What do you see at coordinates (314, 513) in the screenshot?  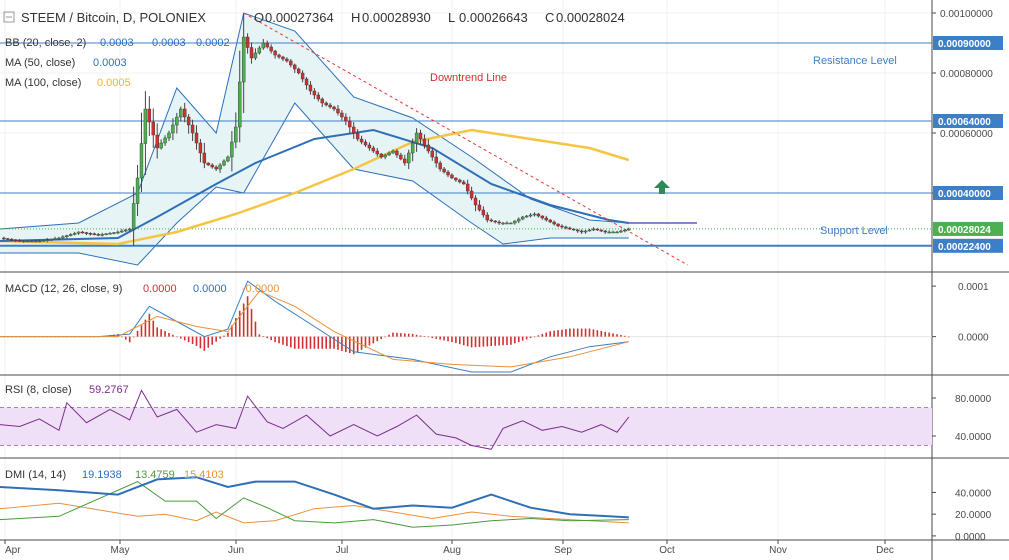 I see `dmi-minus-line` at bounding box center [314, 513].